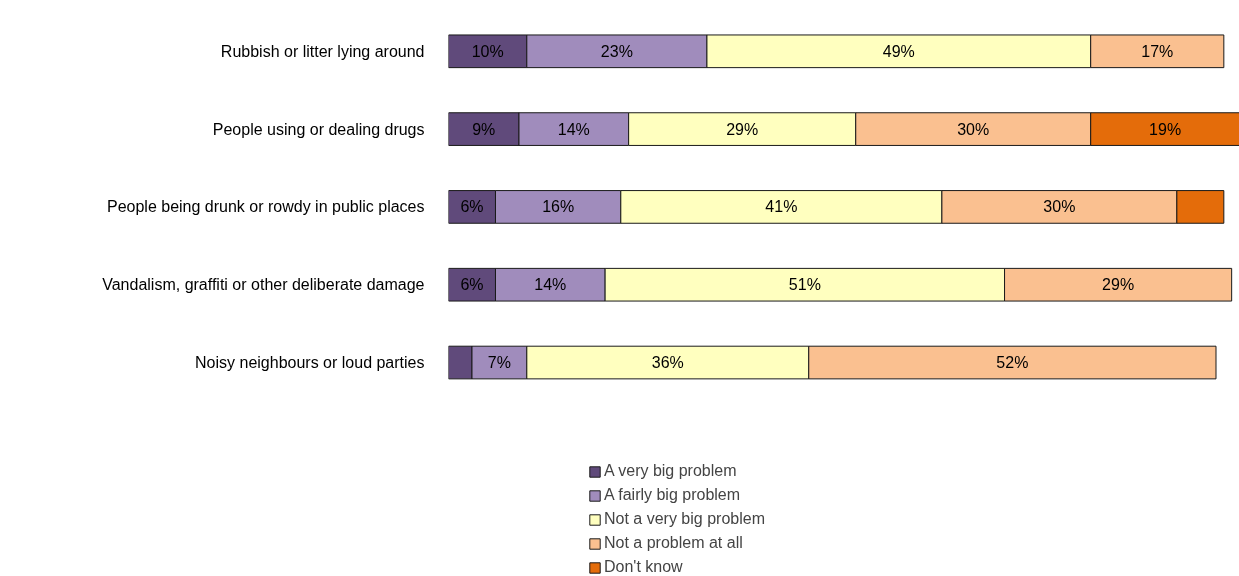  What do you see at coordinates (487, 51) in the screenshot?
I see `data-label: 10%` at bounding box center [487, 51].